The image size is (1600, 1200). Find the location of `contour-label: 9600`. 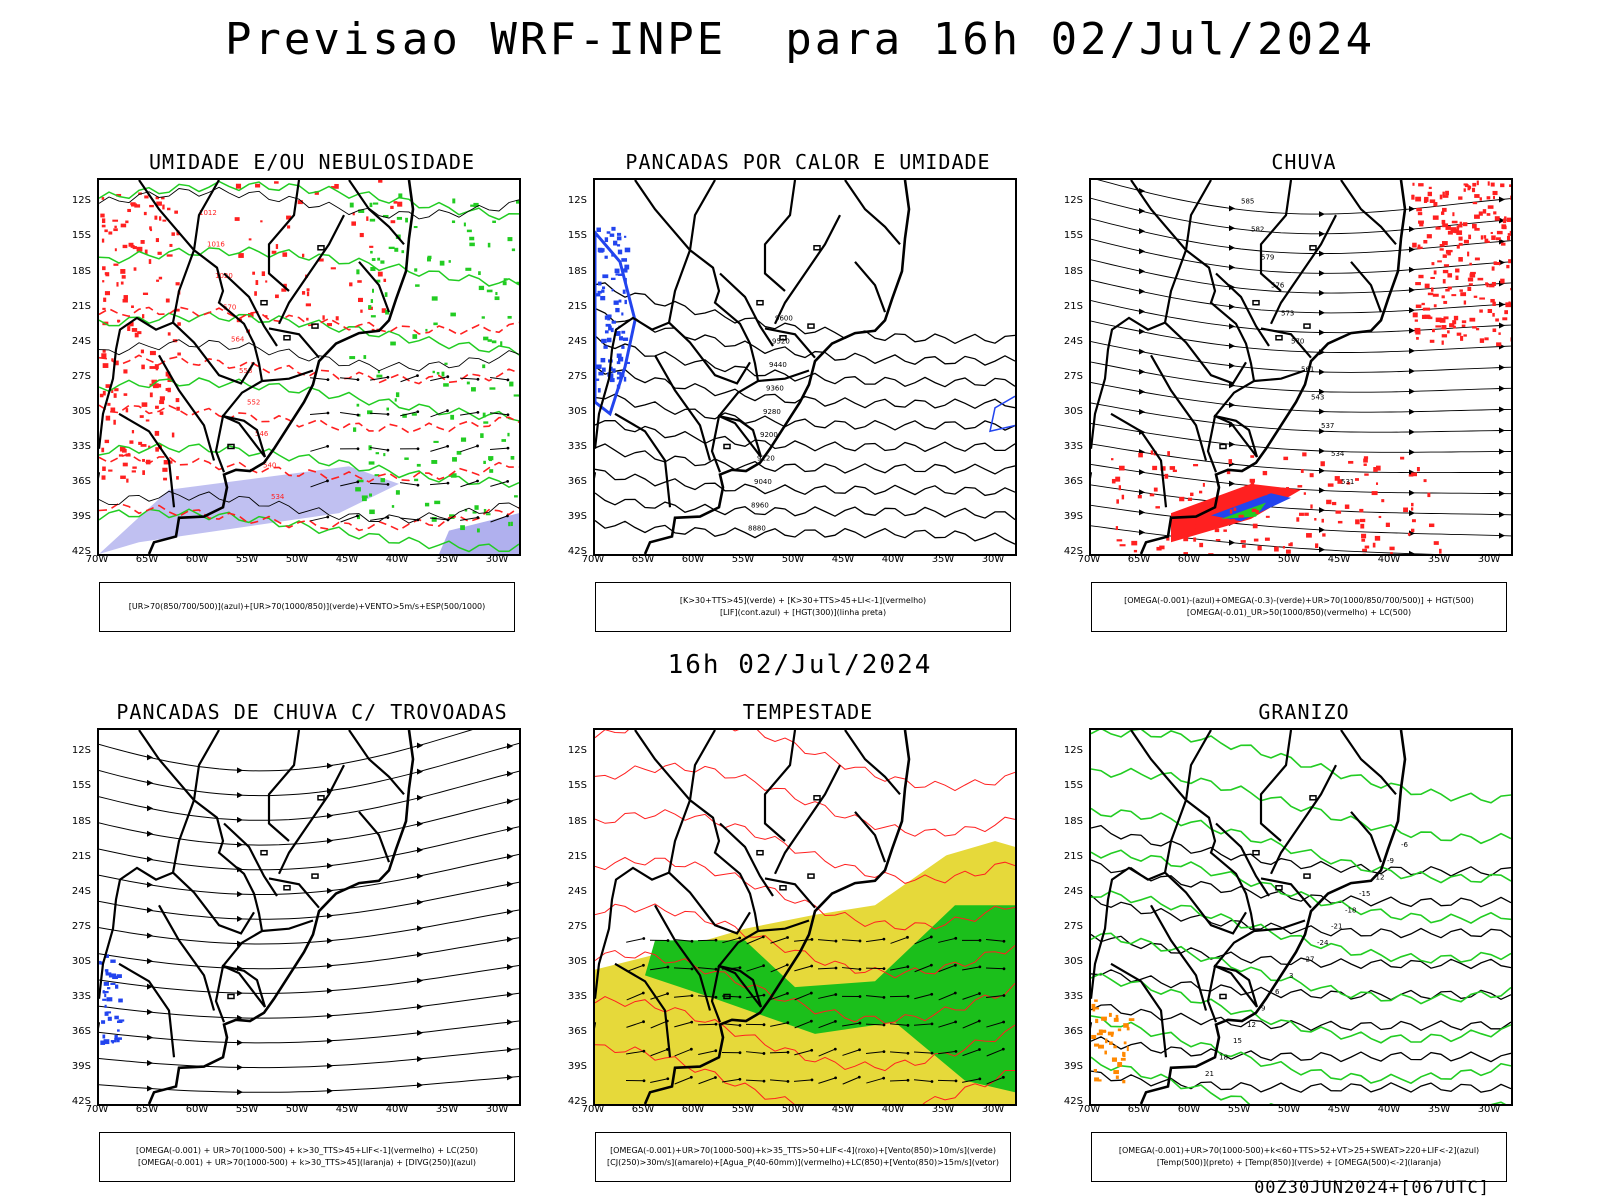

contour-label: 9600 is located at coordinates (784, 318).